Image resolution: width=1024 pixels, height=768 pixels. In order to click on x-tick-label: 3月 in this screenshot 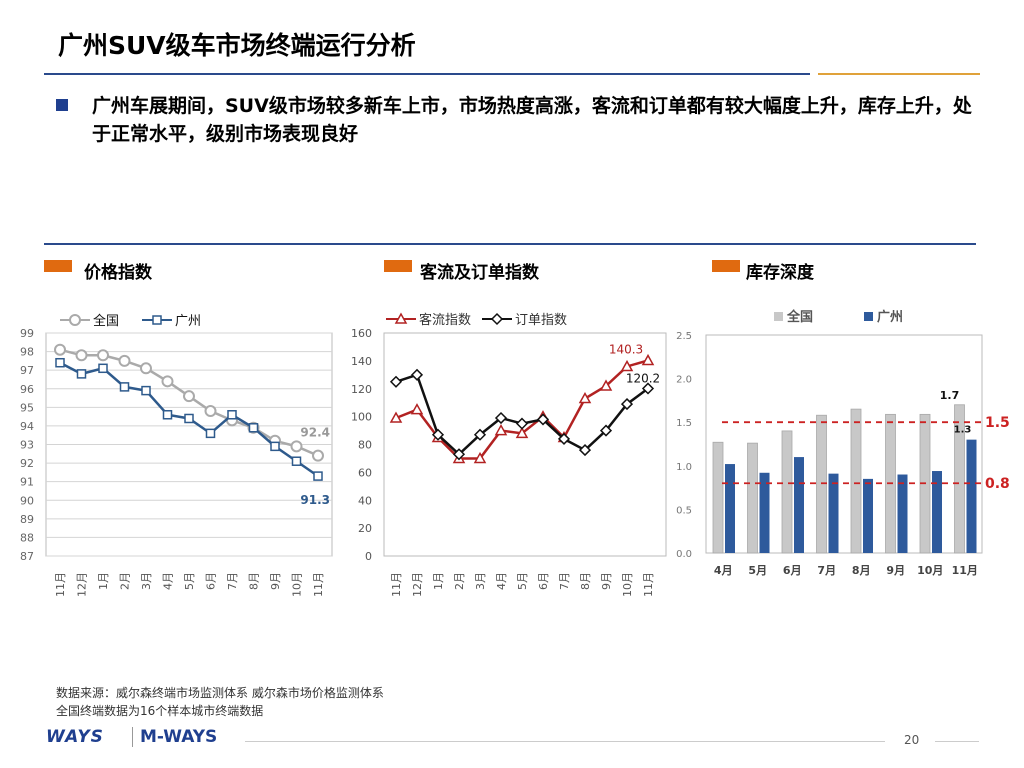, I will do `click(146, 581)`.